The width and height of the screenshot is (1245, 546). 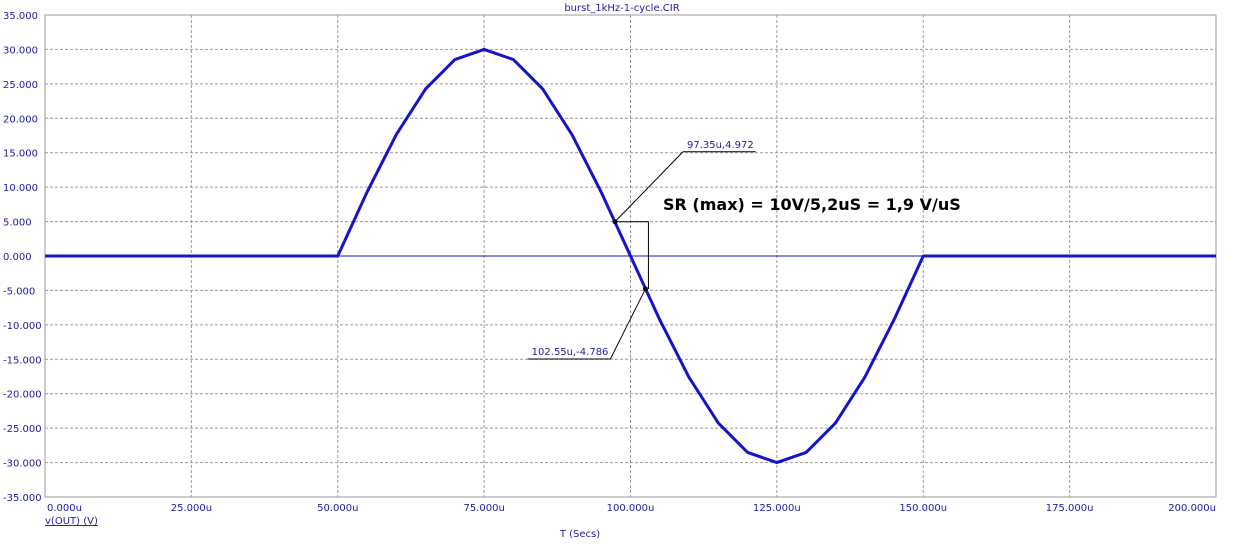 I want to click on x-tick-label: 200.000u, so click(x=1192, y=508).